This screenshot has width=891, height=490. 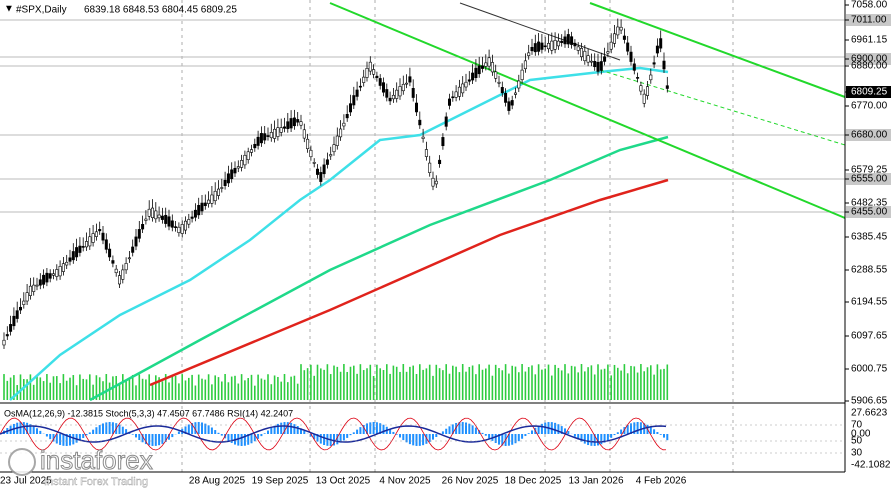 I want to click on symbol: #SPX,Daily, so click(x=41, y=10).